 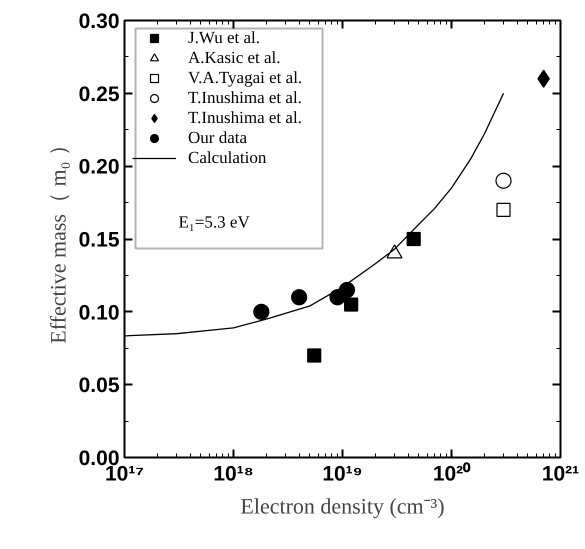 What do you see at coordinates (214, 222) in the screenshot?
I see `annotation: E₁=5.3 eV` at bounding box center [214, 222].